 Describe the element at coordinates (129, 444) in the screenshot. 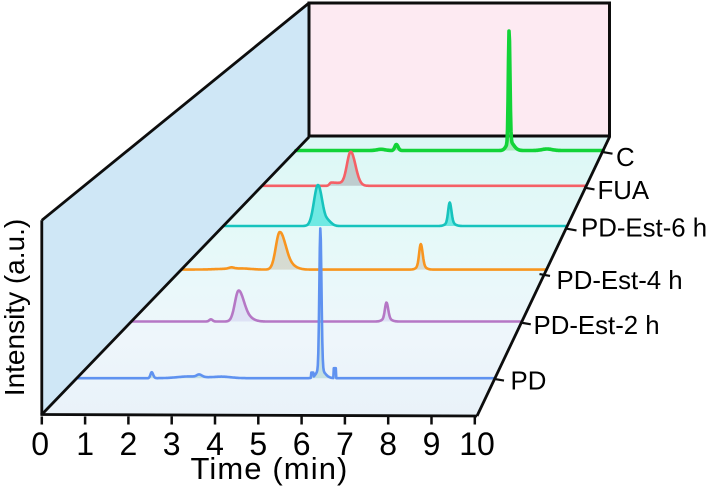

I see `svg-text: 2` at that location.